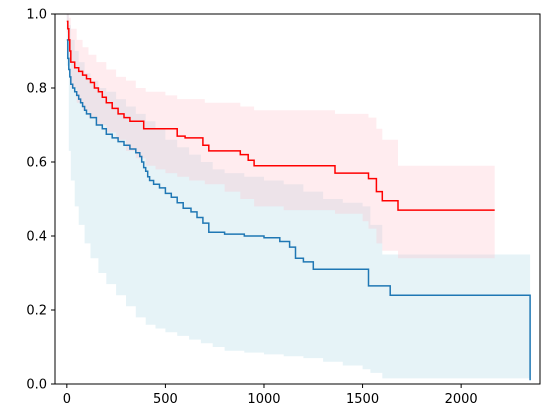  I want to click on y-tick-label: 0.2, so click(36, 311).